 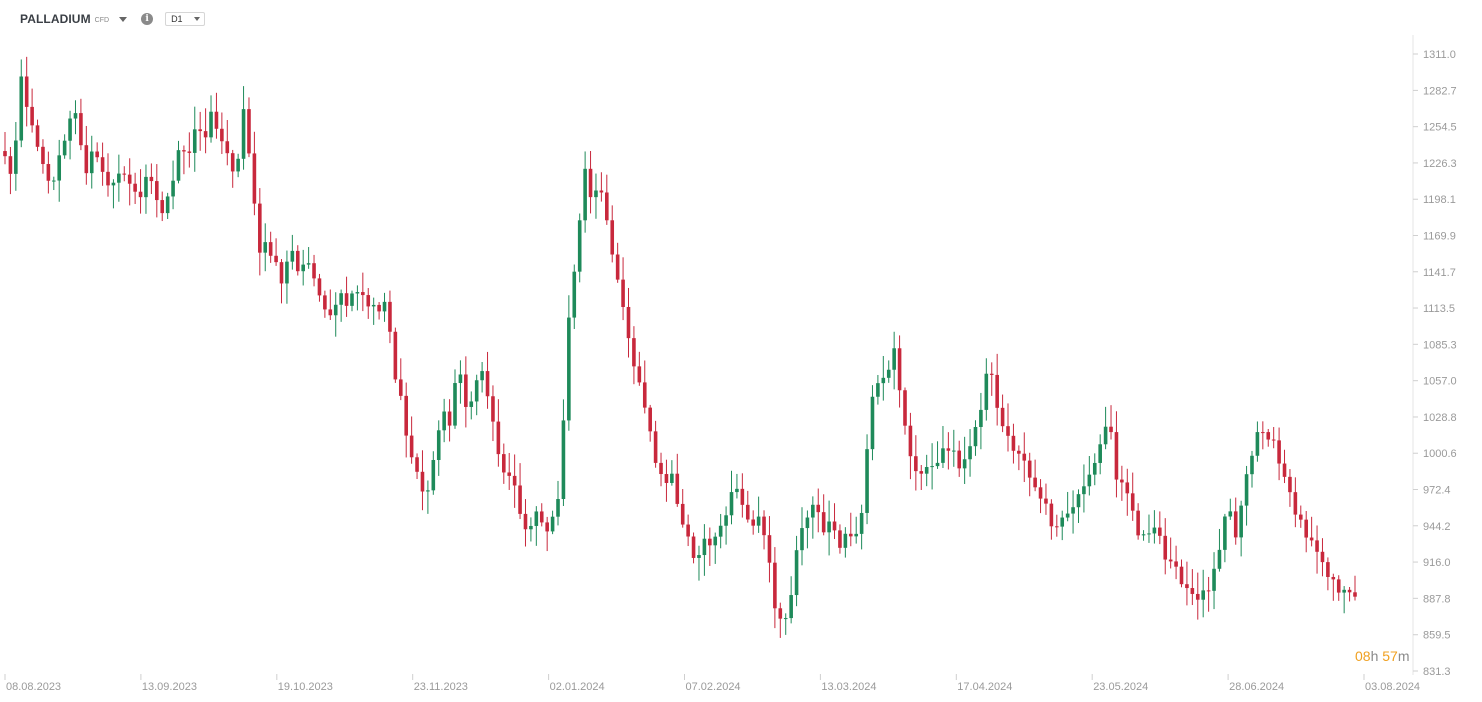 I want to click on candle-countdown: 08h 57m, so click(x=1382, y=656).